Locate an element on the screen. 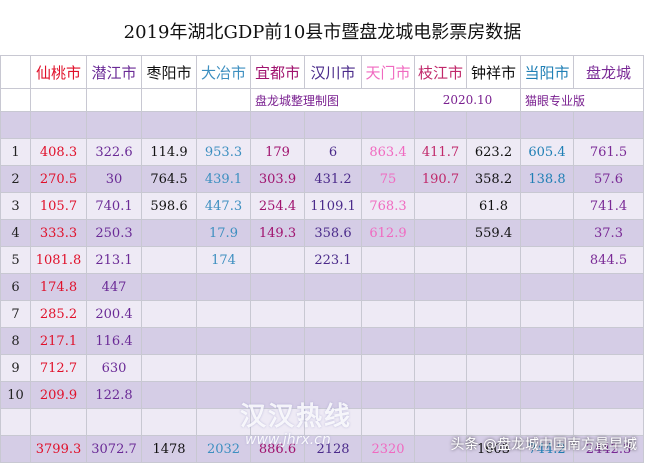 This screenshot has width=645, height=465. data-cell: 408.3 is located at coordinates (58, 152).